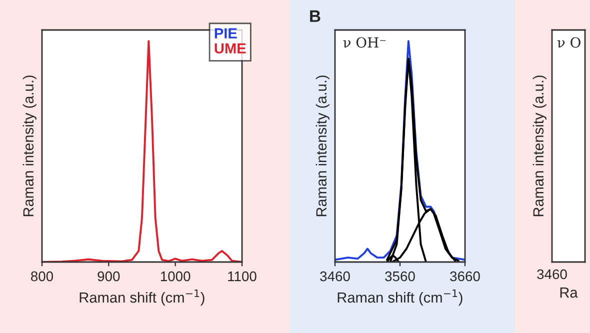 The width and height of the screenshot is (590, 333). I want to click on x-tick-label: 3460, so click(335, 276).